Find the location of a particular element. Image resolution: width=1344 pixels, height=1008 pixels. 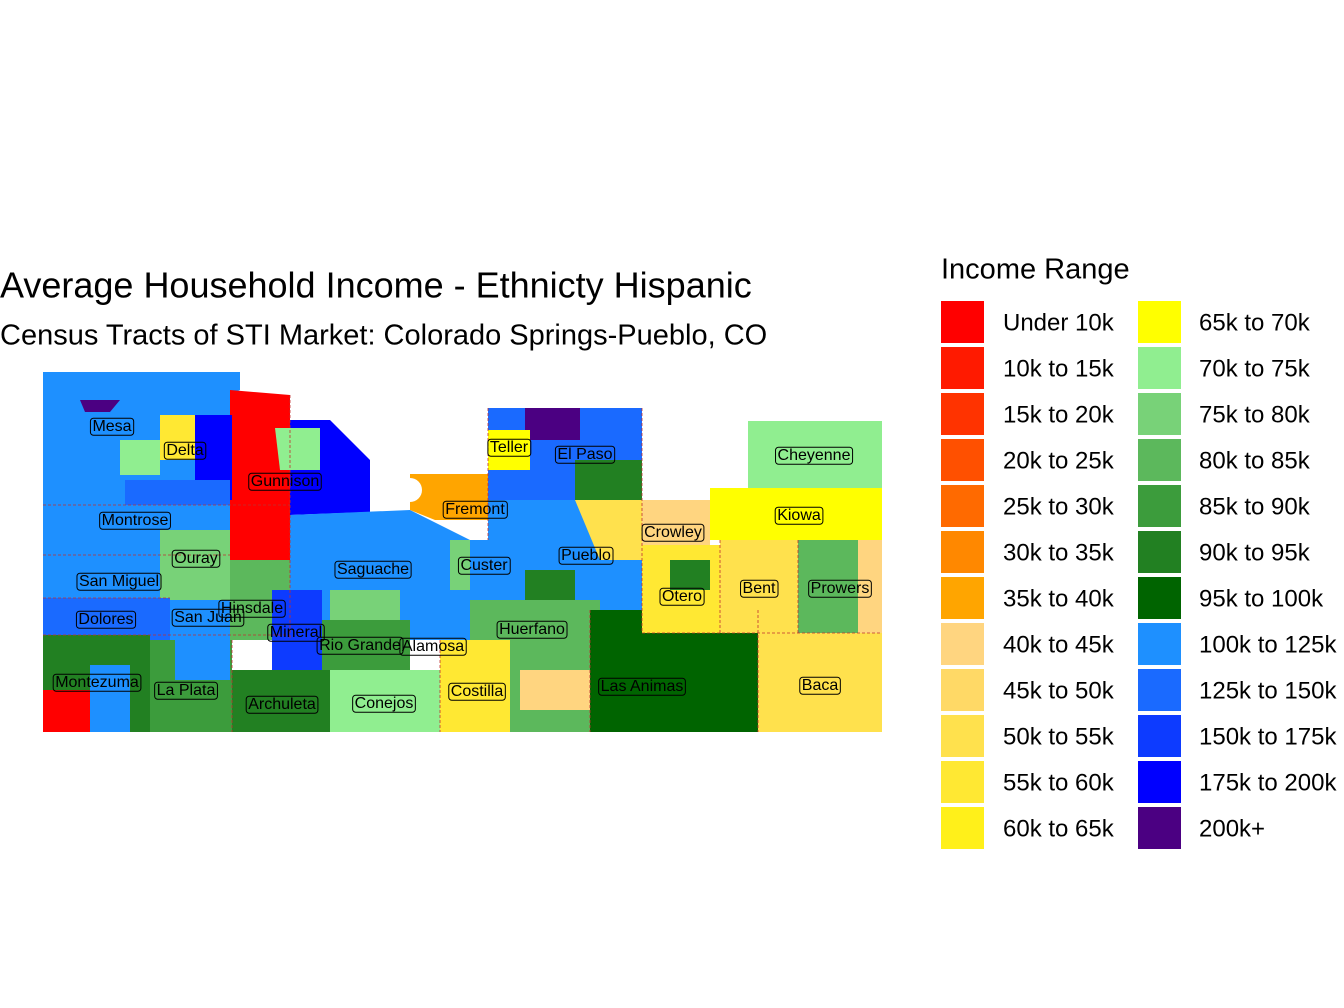

legend-label: 95k to 100k is located at coordinates (1261, 598).